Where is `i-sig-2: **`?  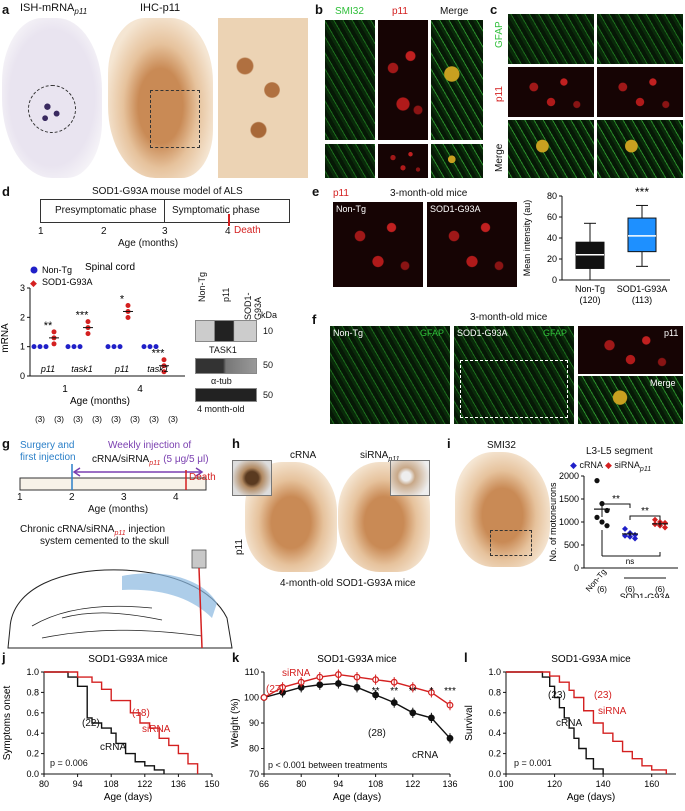 i-sig-2: ** is located at coordinates (645, 511).